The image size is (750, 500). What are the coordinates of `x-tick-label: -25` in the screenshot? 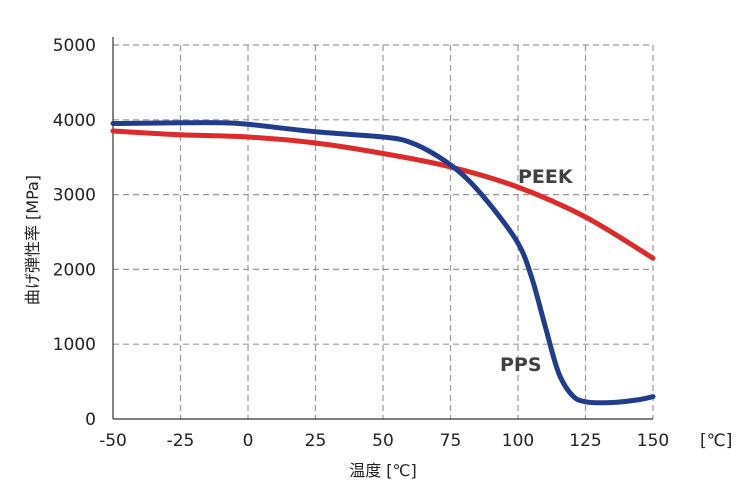 It's located at (181, 441).